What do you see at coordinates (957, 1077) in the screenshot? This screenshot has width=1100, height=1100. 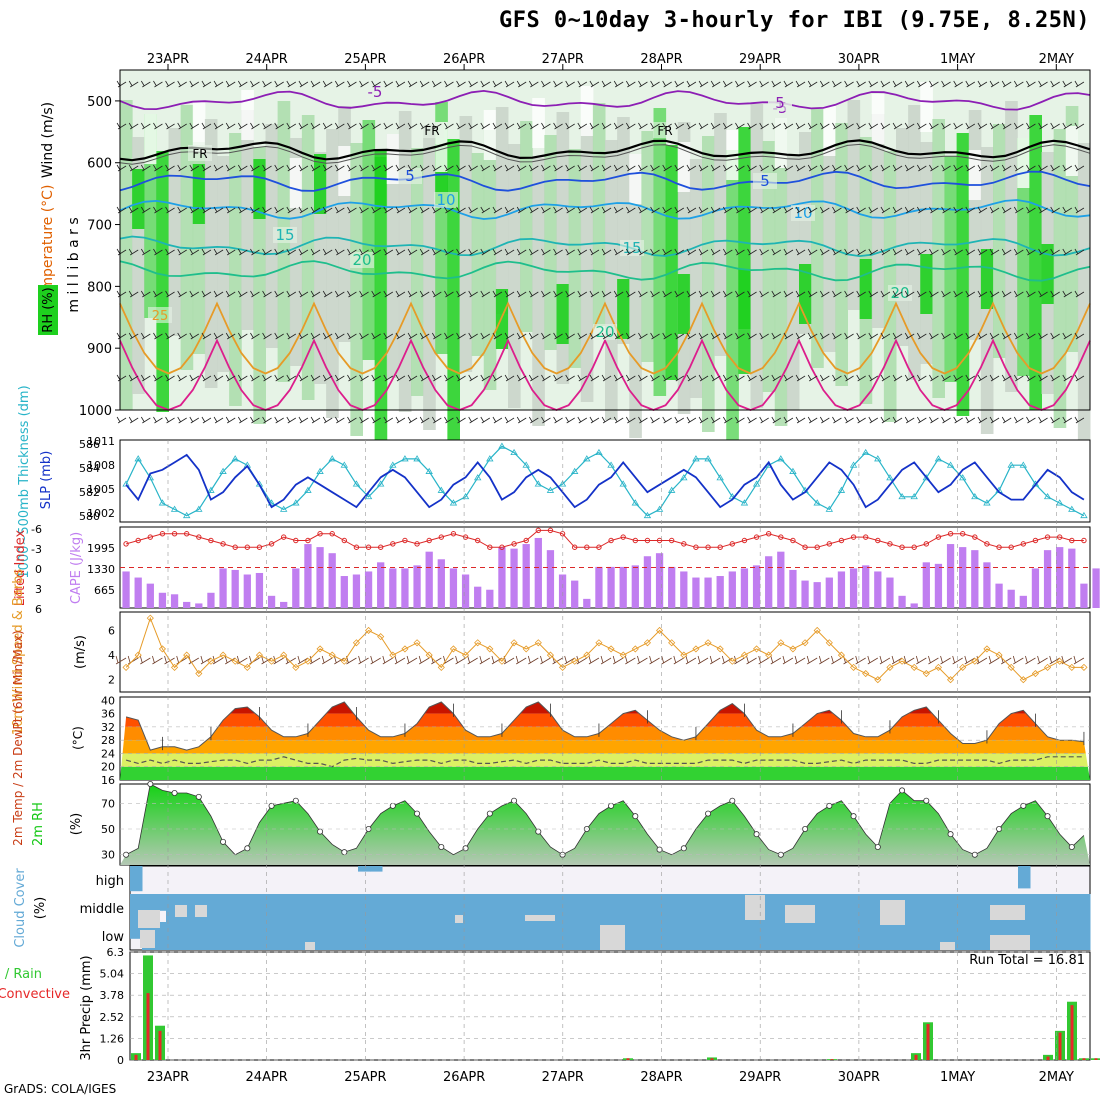 I see `date-label-bottom: 1MAY` at bounding box center [957, 1077].